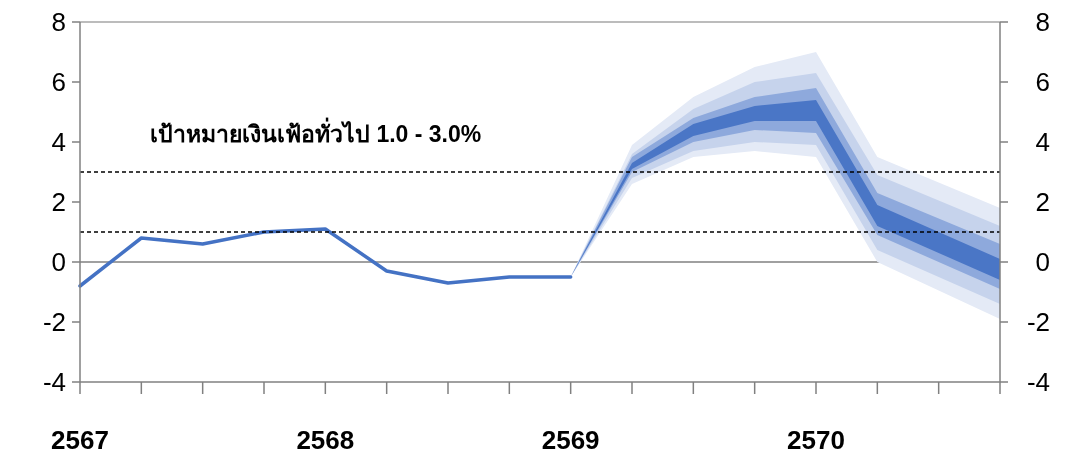 This screenshot has width=1073, height=456. Describe the element at coordinates (58, 82) in the screenshot. I see `y-tick-label: 6` at that location.